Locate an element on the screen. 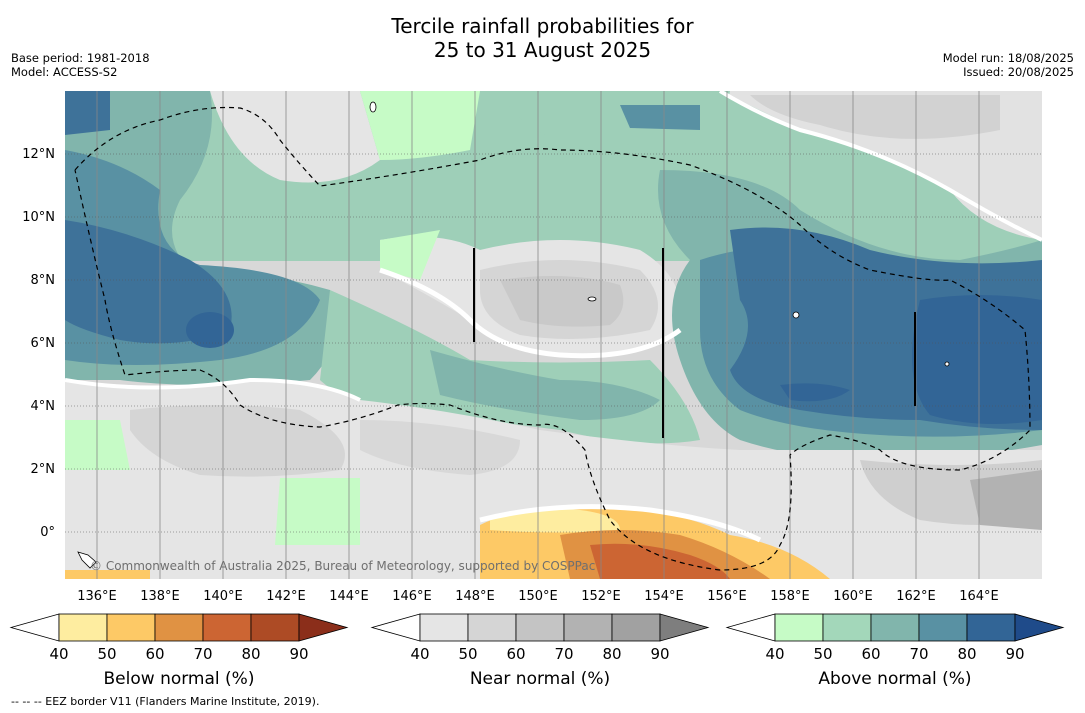  model-run-text: Model run: 18/08/2025 is located at coordinates (1008, 58).